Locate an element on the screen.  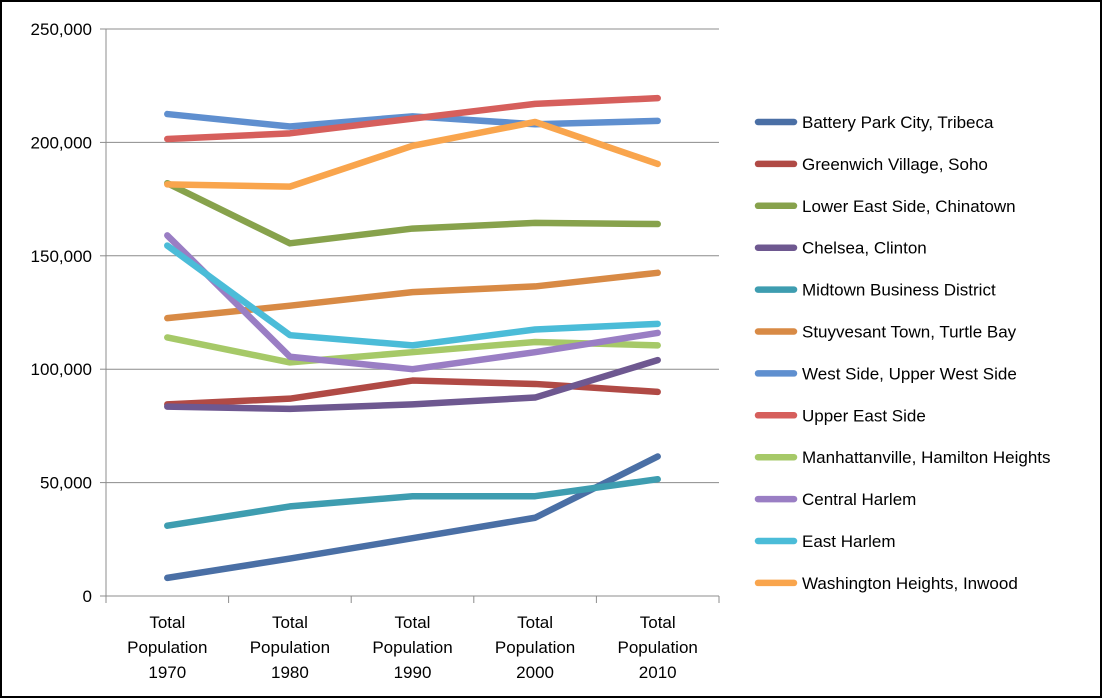
legend-label: Upper East Side is located at coordinates (864, 415).